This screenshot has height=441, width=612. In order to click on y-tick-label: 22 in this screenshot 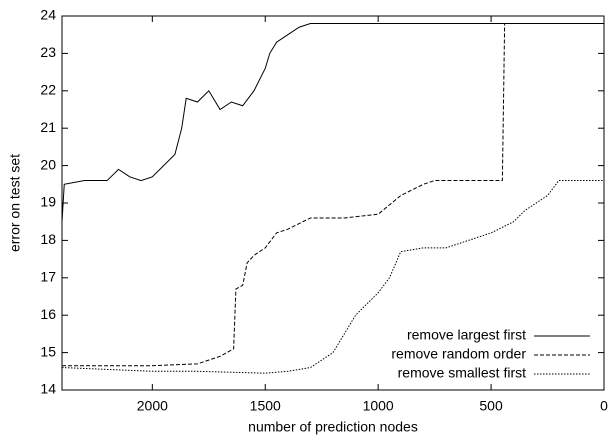, I will do `click(48, 90)`.